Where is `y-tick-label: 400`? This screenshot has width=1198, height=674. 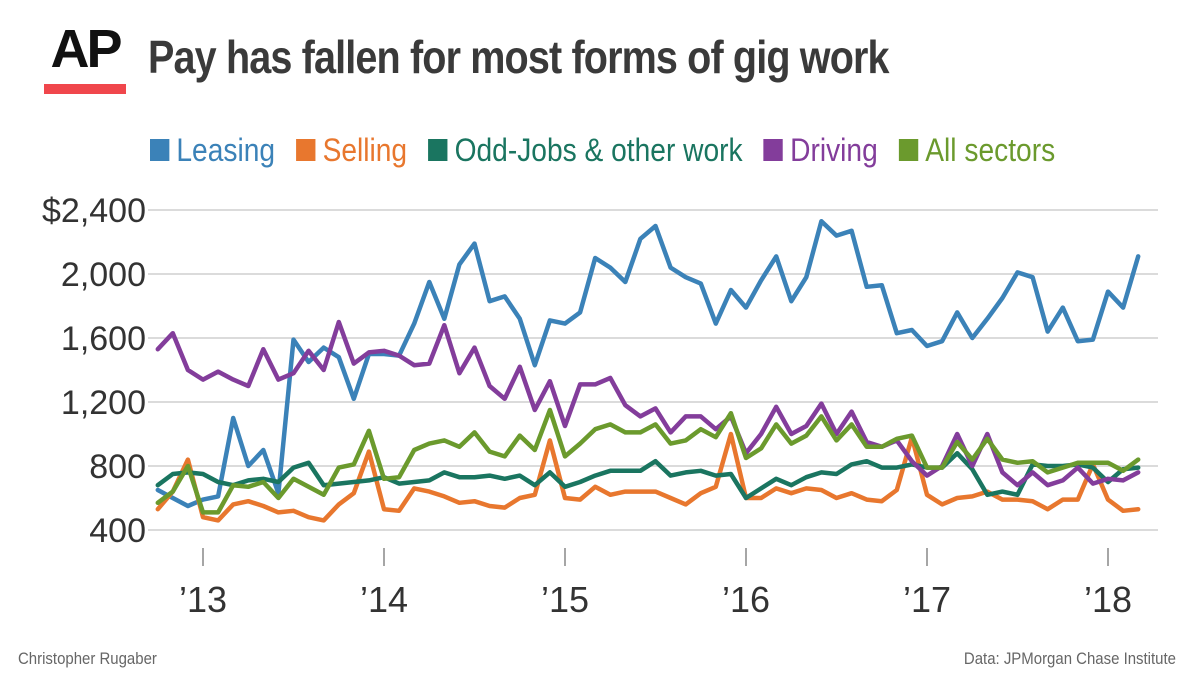
y-tick-label: 400 is located at coordinates (117, 531).